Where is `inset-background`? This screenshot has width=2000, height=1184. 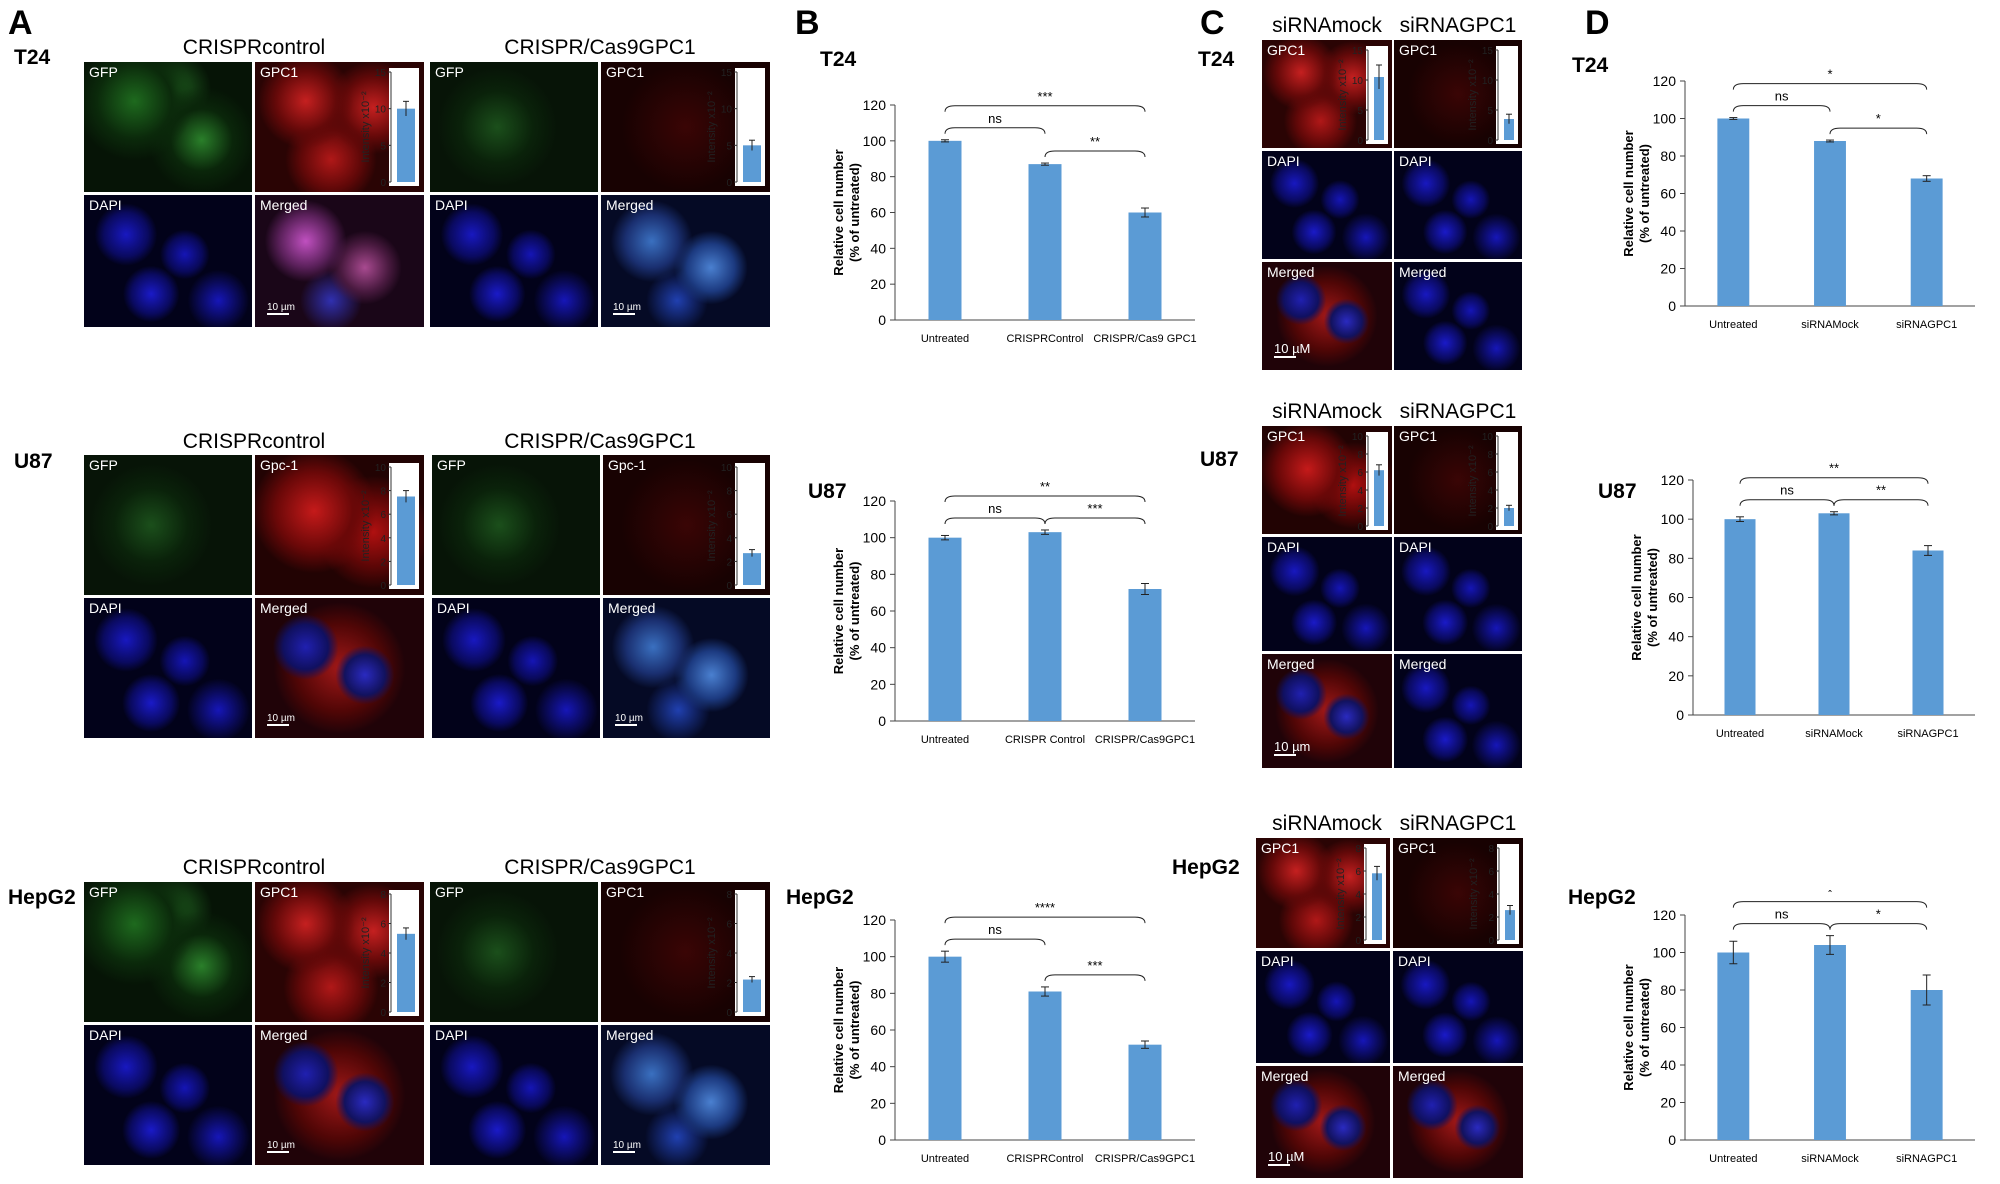
inset-background is located at coordinates (1507, 481).